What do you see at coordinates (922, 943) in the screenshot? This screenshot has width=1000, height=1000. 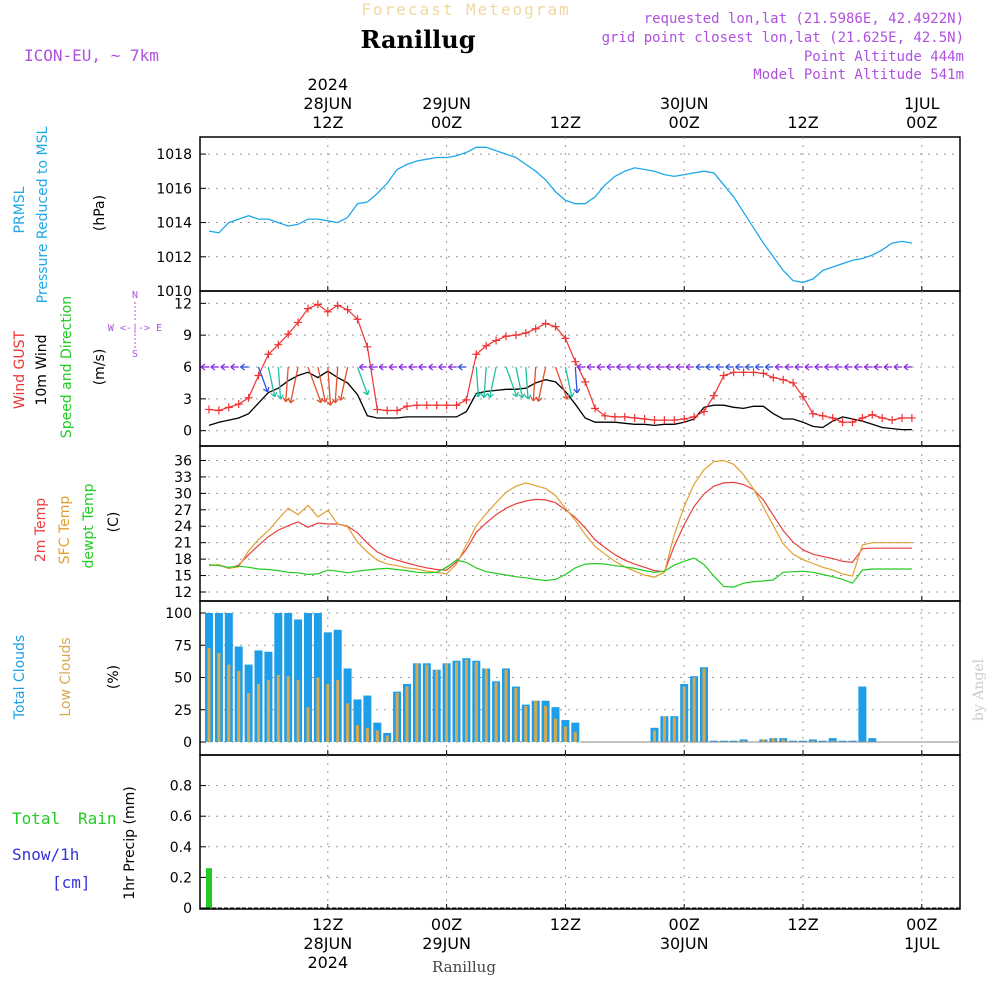 I see `bottom-time-label: 1JUL` at bounding box center [922, 943].